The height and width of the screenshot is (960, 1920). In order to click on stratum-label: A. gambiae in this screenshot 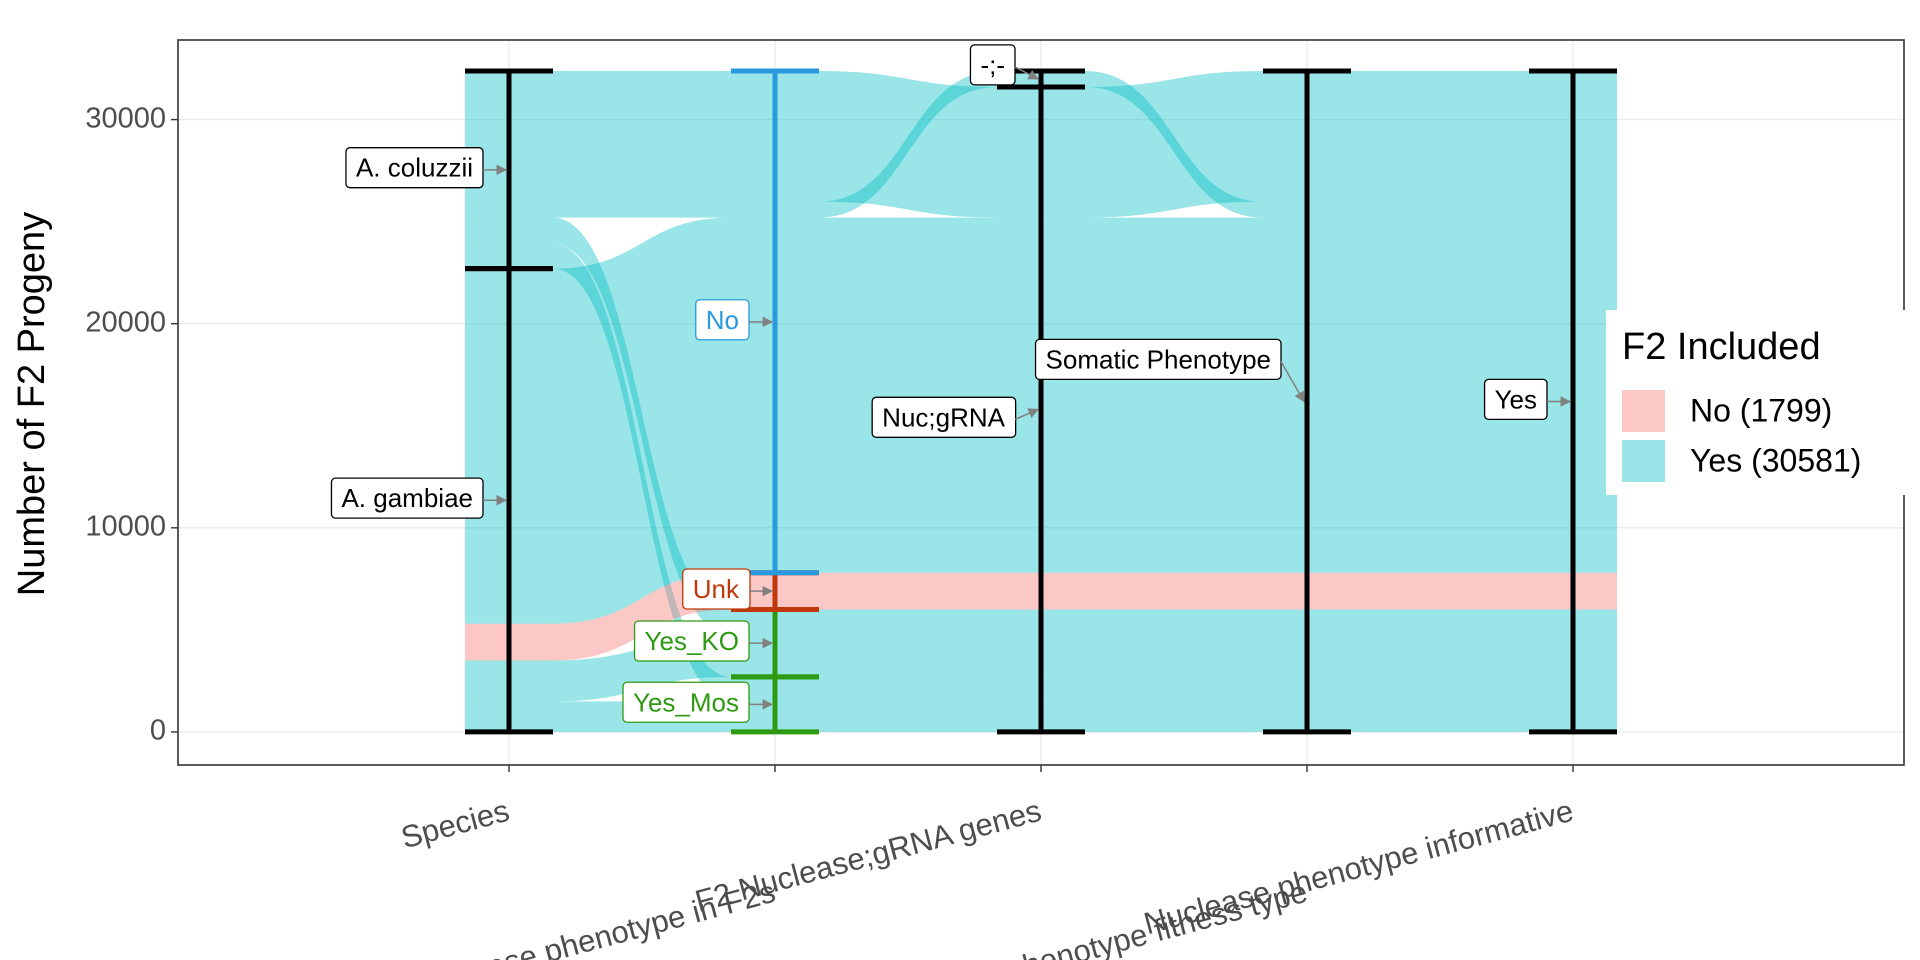, I will do `click(419, 498)`.